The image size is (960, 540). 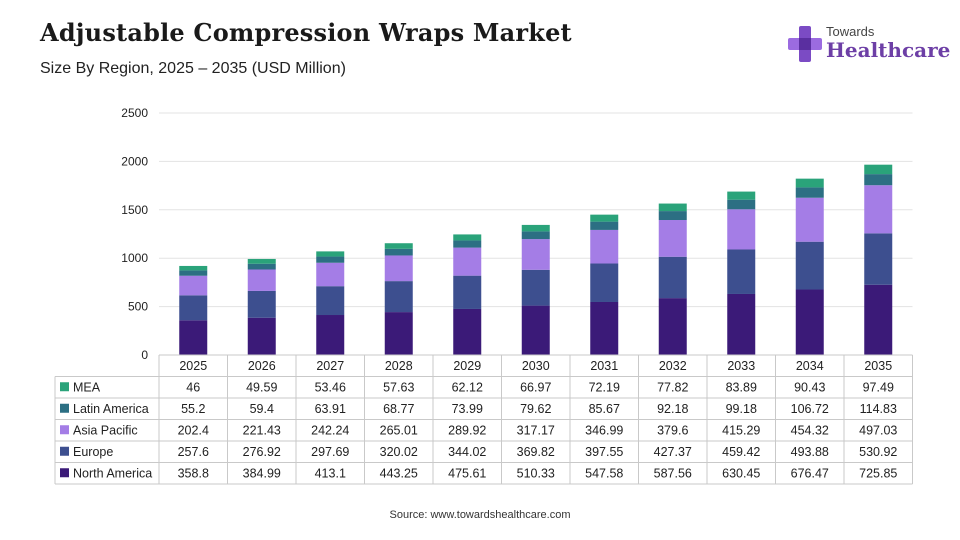 I want to click on x-tick-label: 2035, so click(x=878, y=366).